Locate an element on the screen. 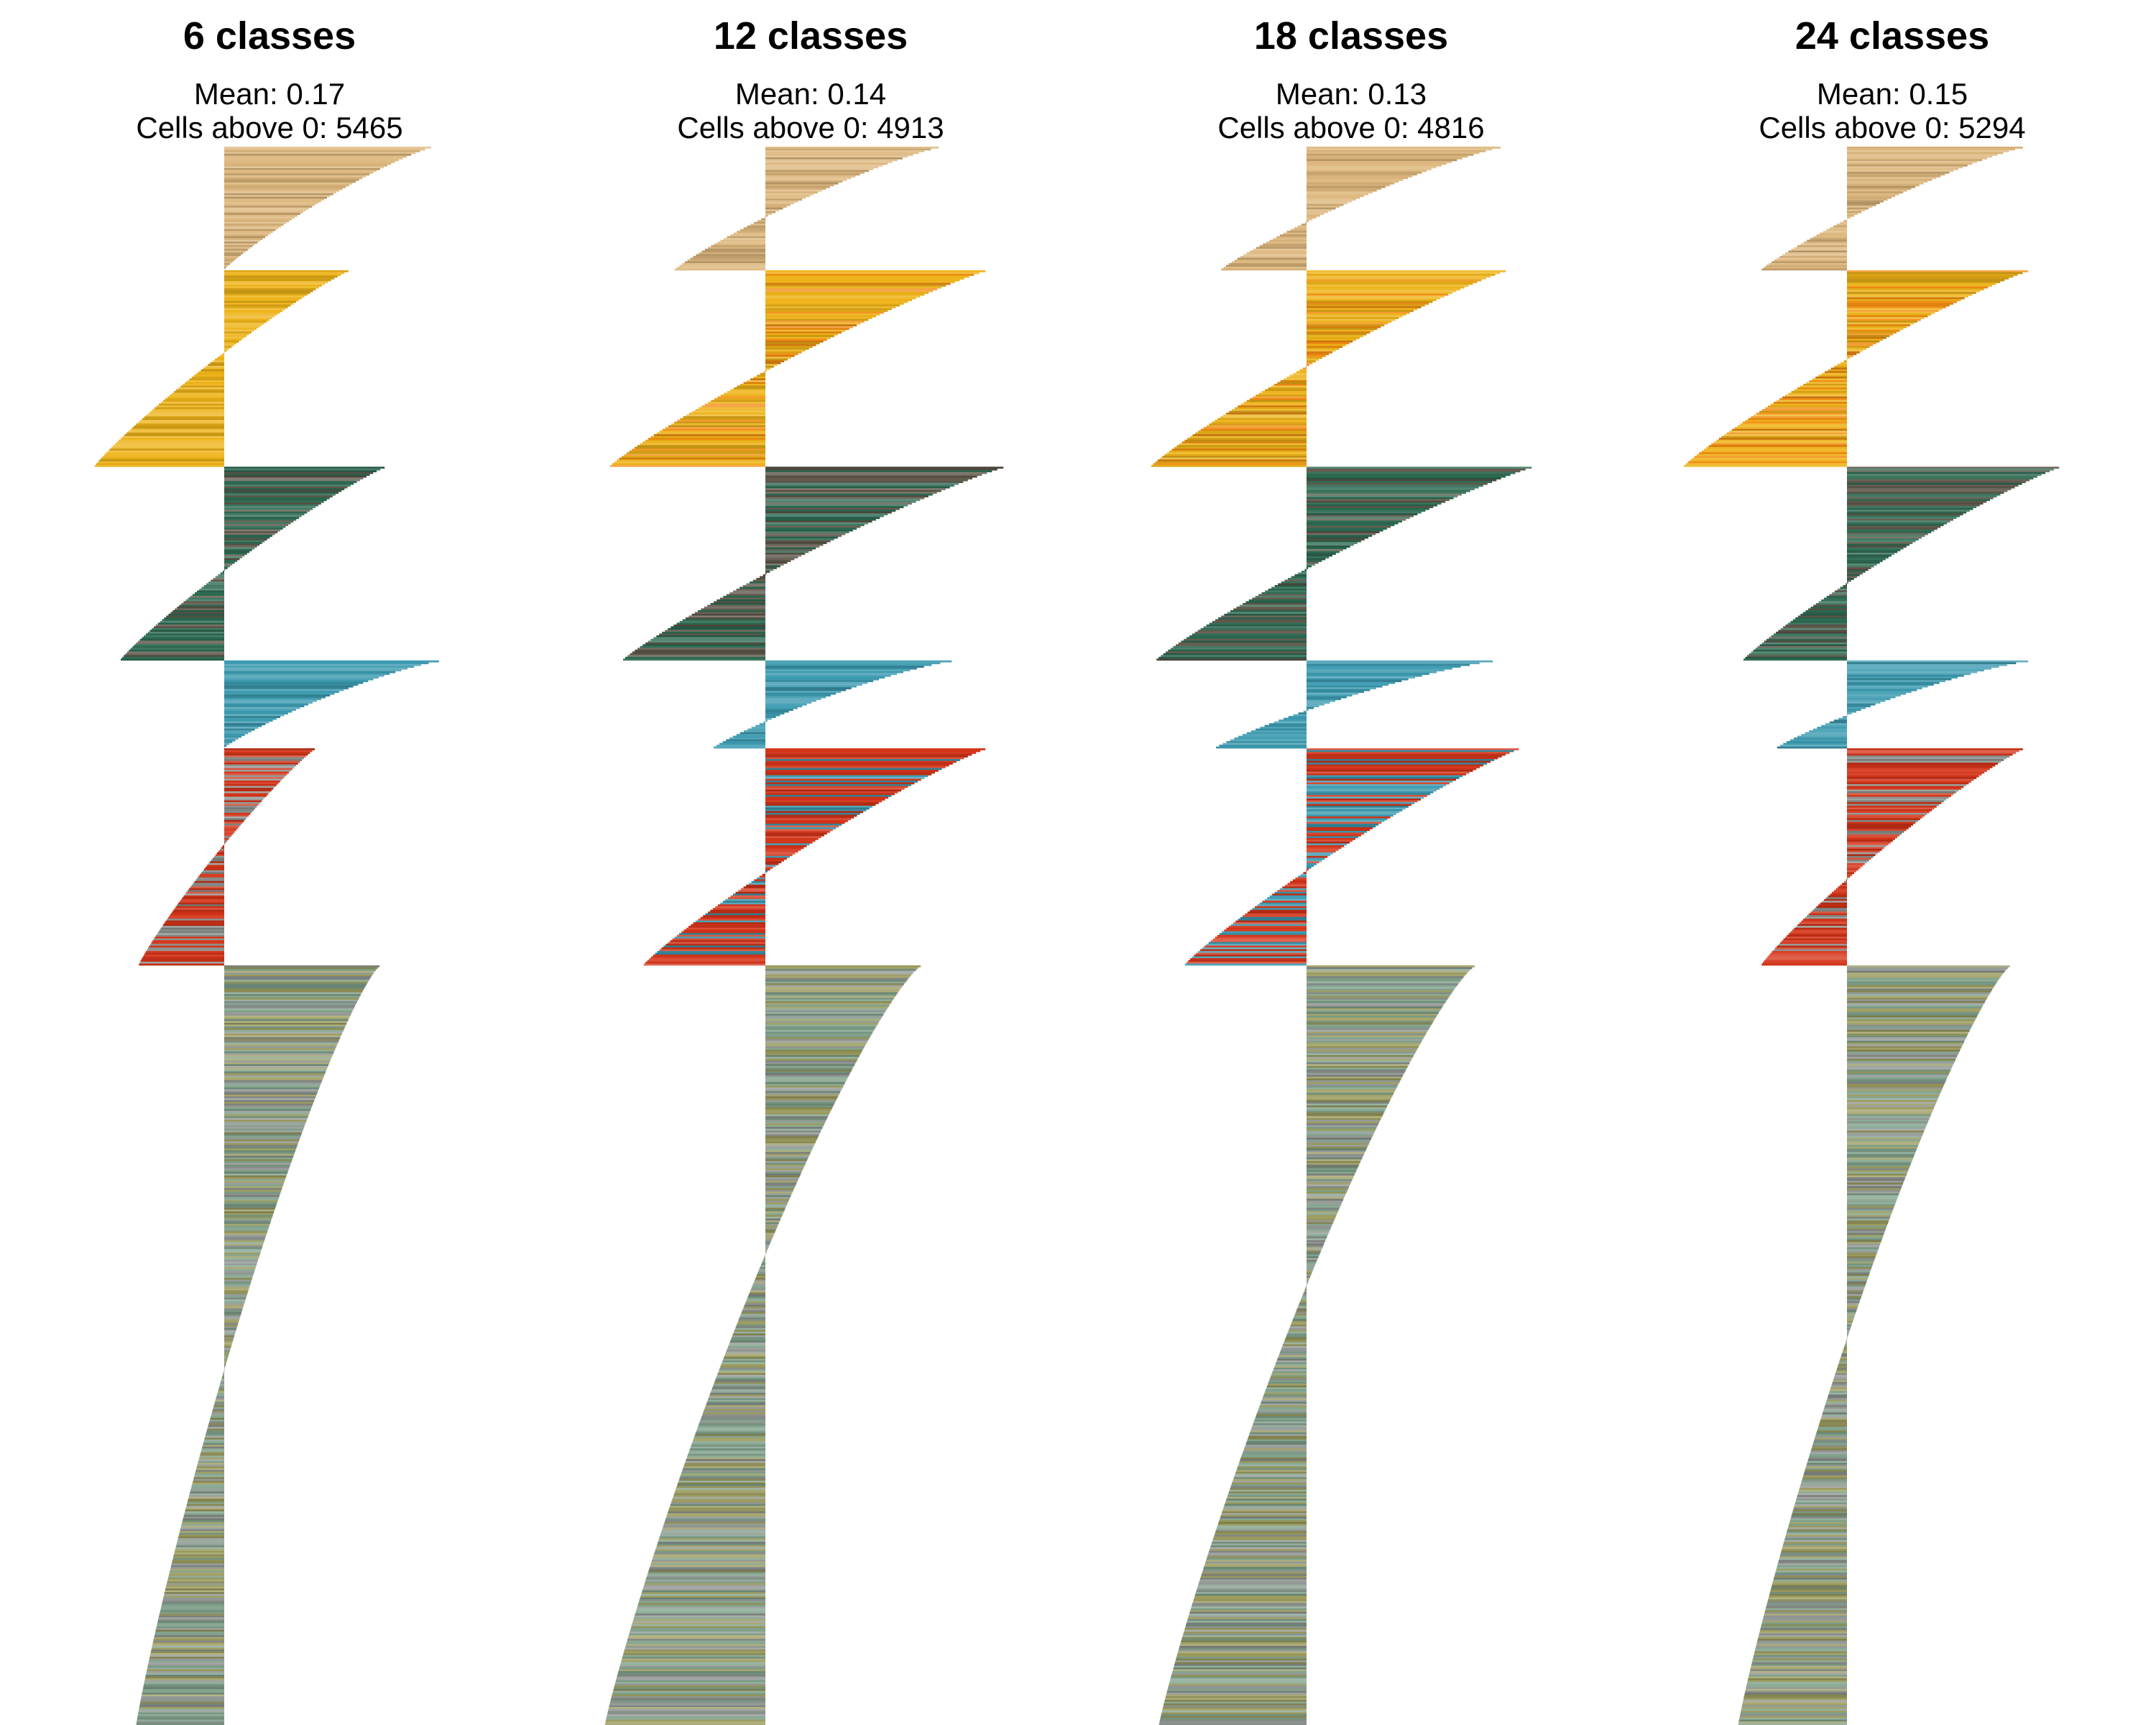 This screenshot has width=2156, height=1725. cluster-2-yellow is located at coordinates (1856, 368).